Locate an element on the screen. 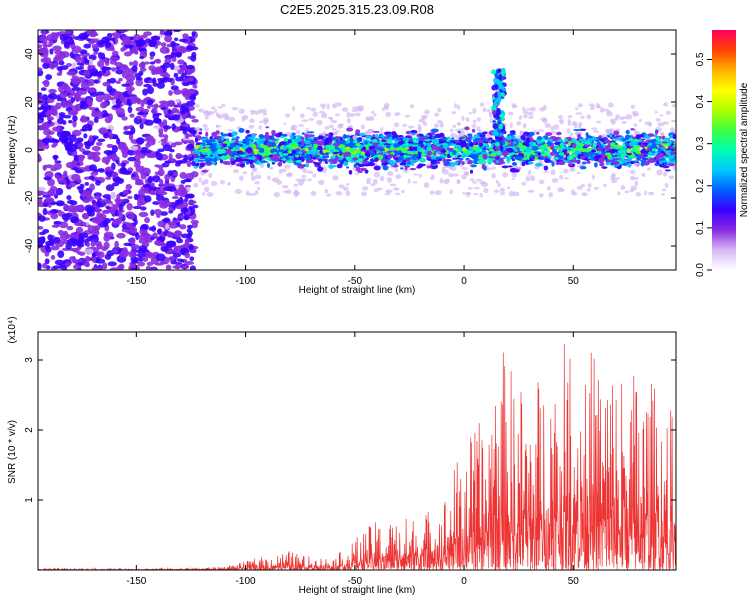  x-tick-label: 50 is located at coordinates (574, 281).